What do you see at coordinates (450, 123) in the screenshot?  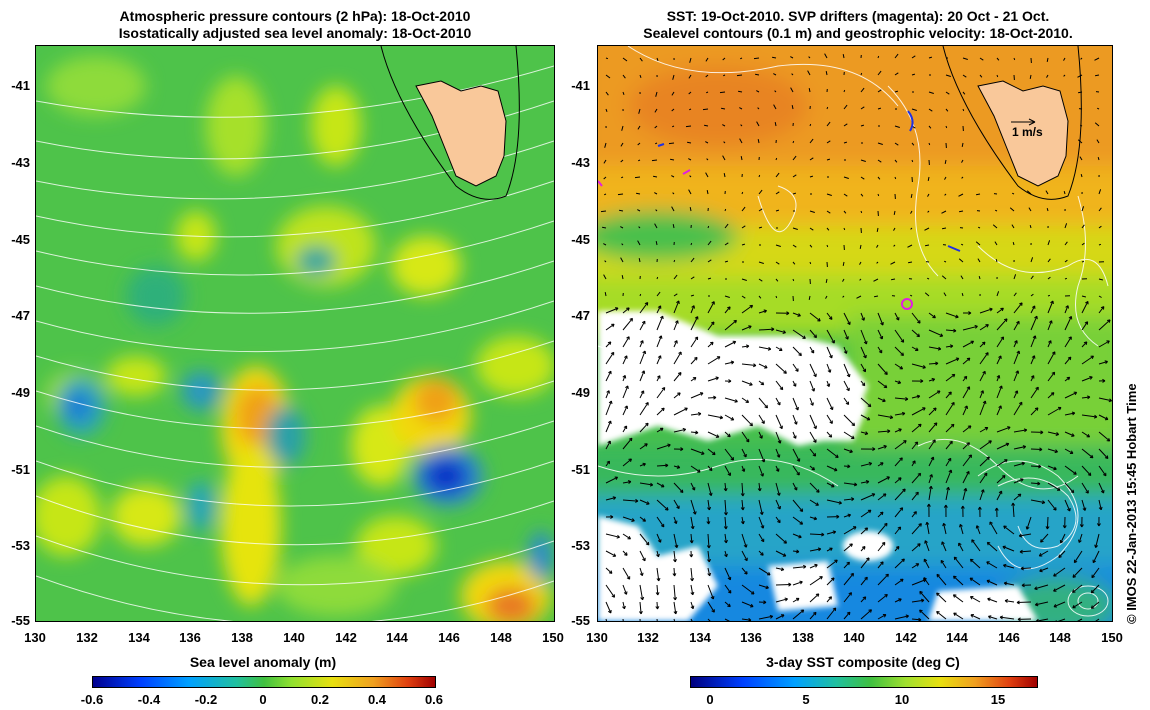 I see `tasmania-land` at bounding box center [450, 123].